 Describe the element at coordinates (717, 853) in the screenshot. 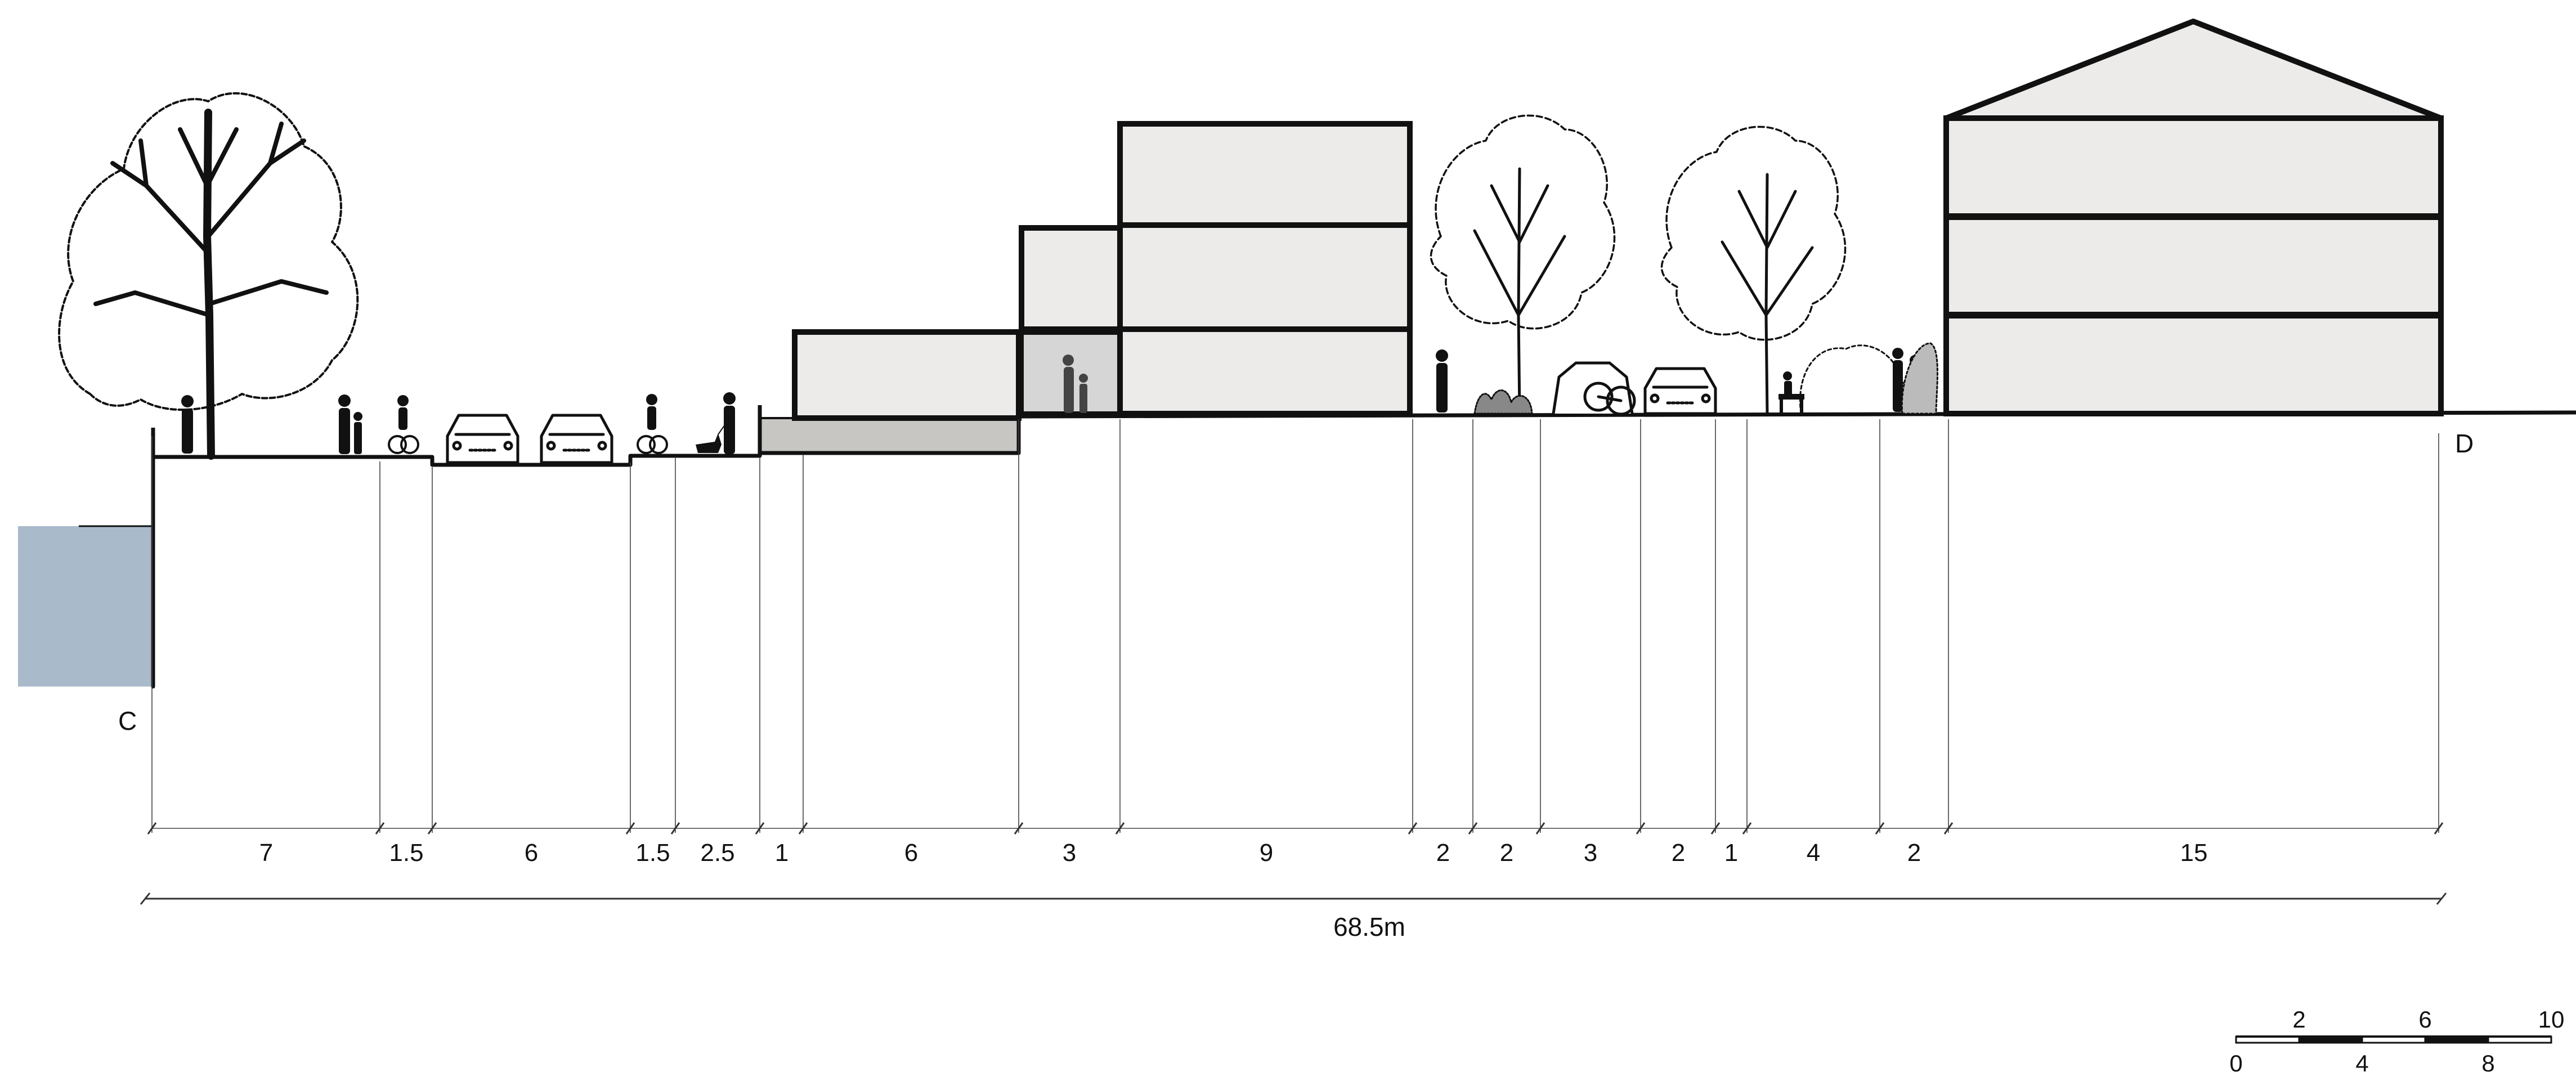

I see `segment-label: 2.5` at that location.